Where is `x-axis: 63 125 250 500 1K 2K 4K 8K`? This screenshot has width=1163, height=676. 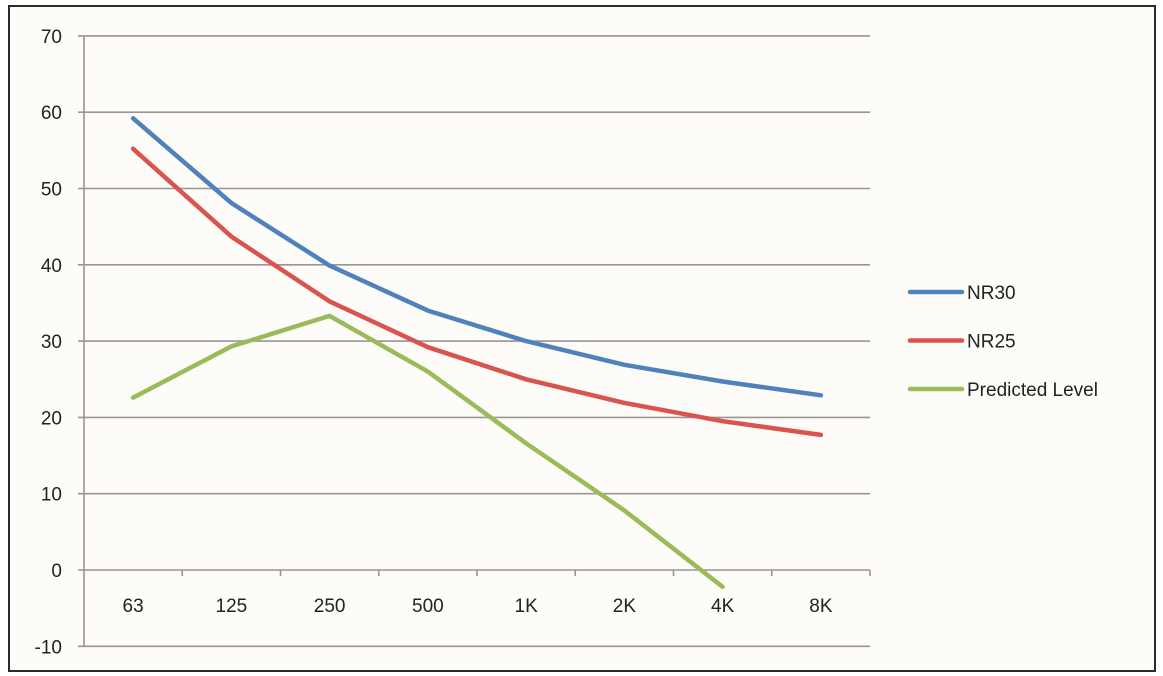
x-axis: 63 125 250 500 1K 2K 4K 8K is located at coordinates (497, 593).